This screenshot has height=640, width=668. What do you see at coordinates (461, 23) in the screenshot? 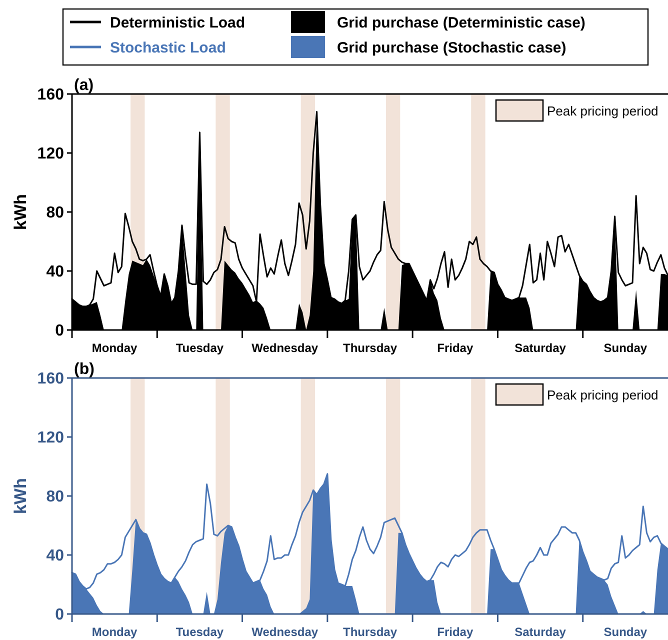
I see `legend-label: Grid purchase (Deterministic case)` at bounding box center [461, 23].